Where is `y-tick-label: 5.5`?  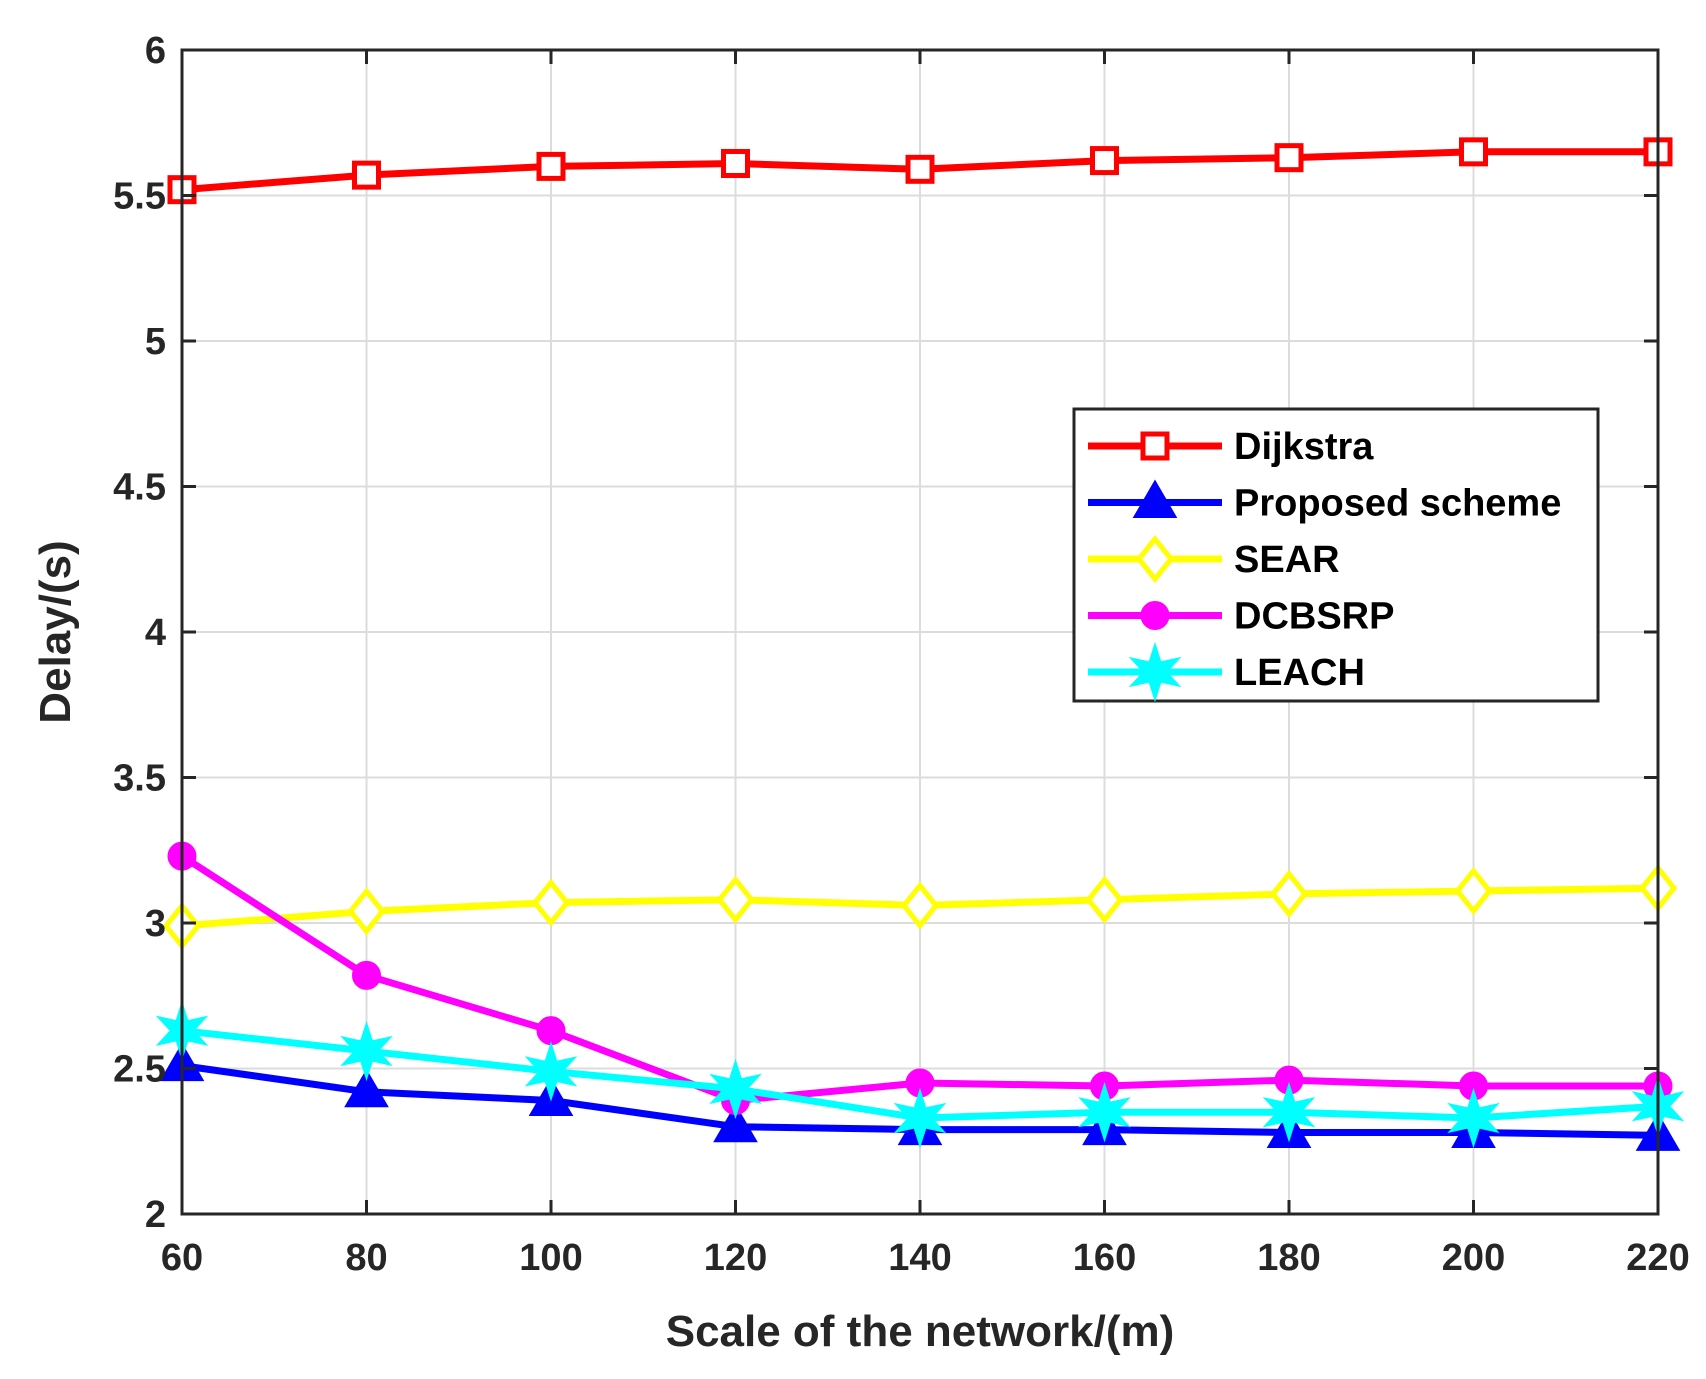
y-tick-label: 5.5 is located at coordinates (139, 197).